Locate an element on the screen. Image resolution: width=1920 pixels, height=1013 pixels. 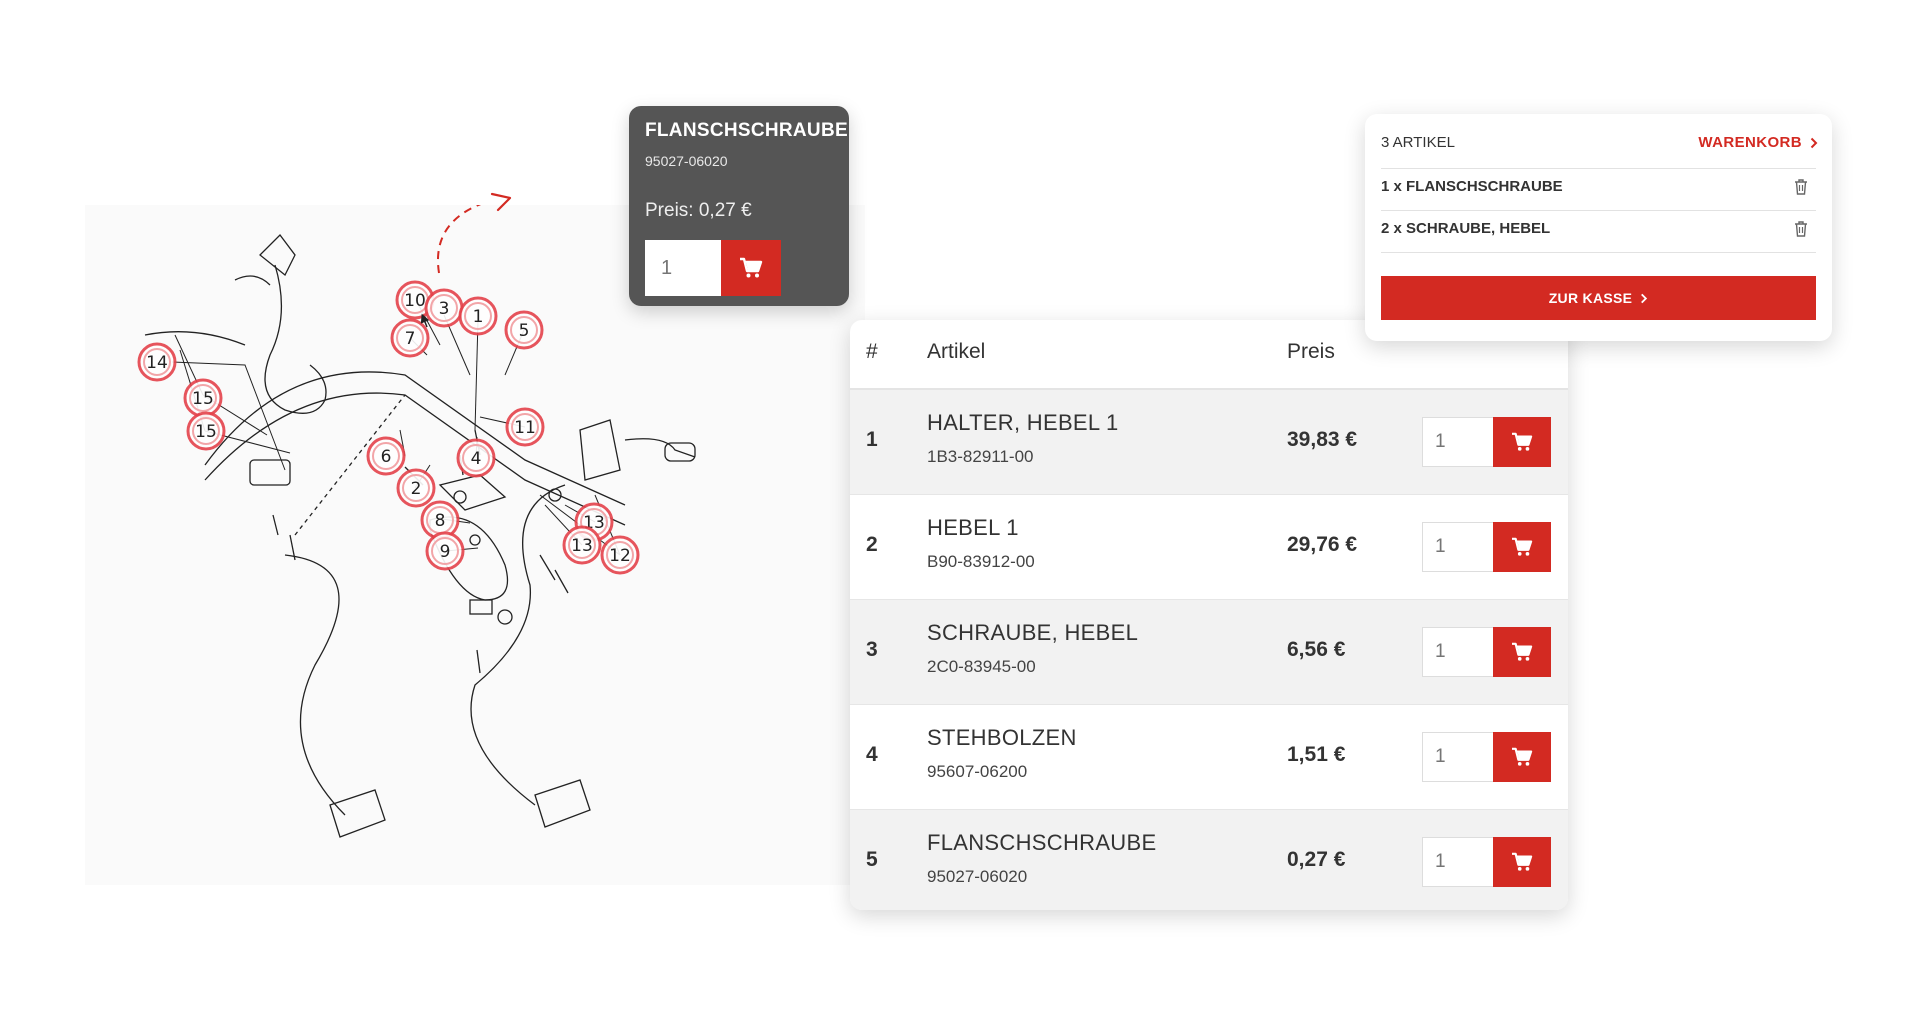
table-row: 4 STEHBOLZEN 95607-06200 1,51 € is located at coordinates (1209, 757).